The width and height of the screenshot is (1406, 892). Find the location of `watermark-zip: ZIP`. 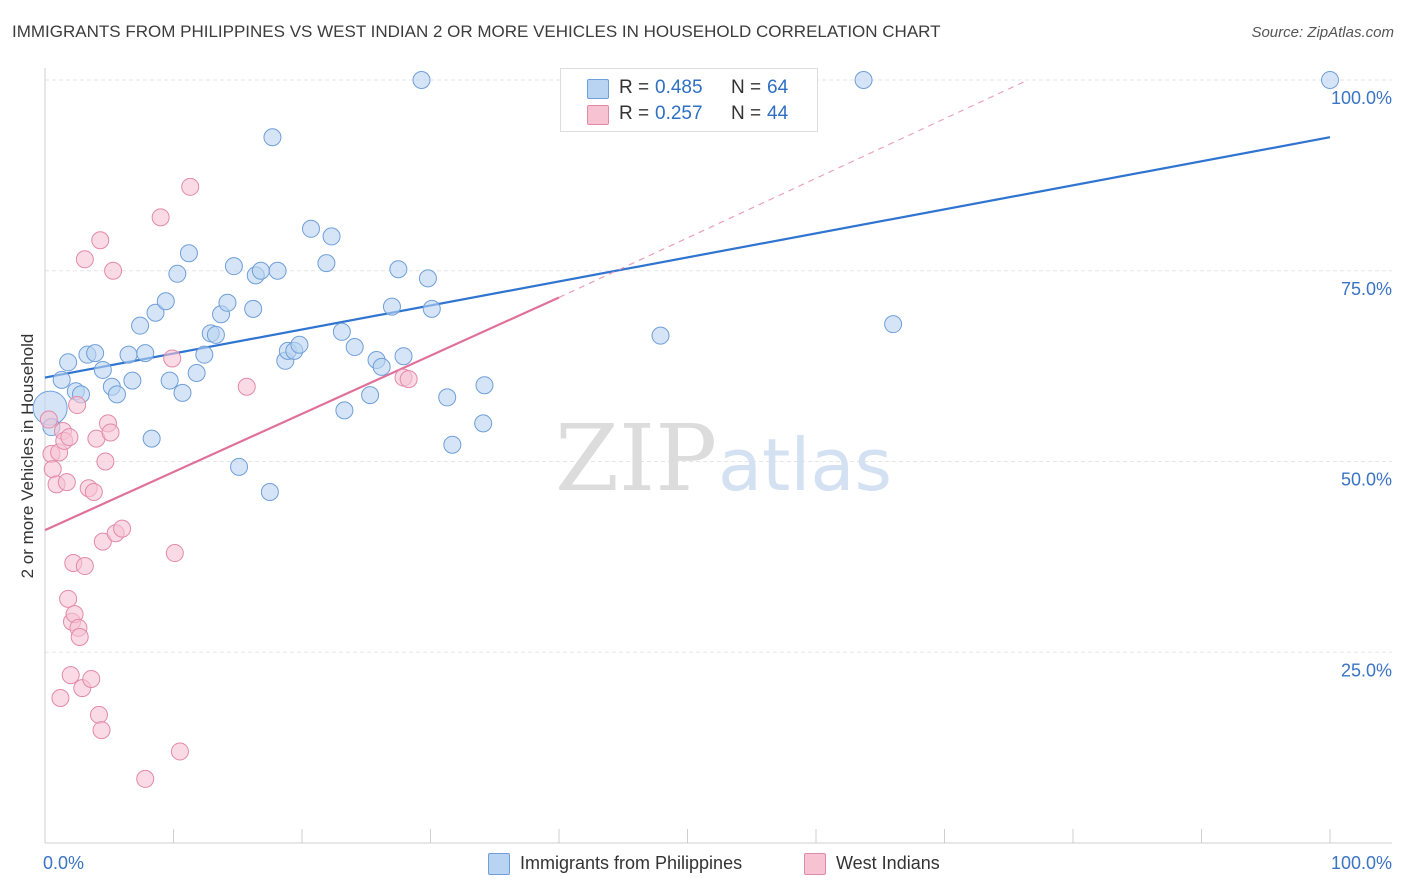

watermark-zip: ZIP is located at coordinates (636, 458).